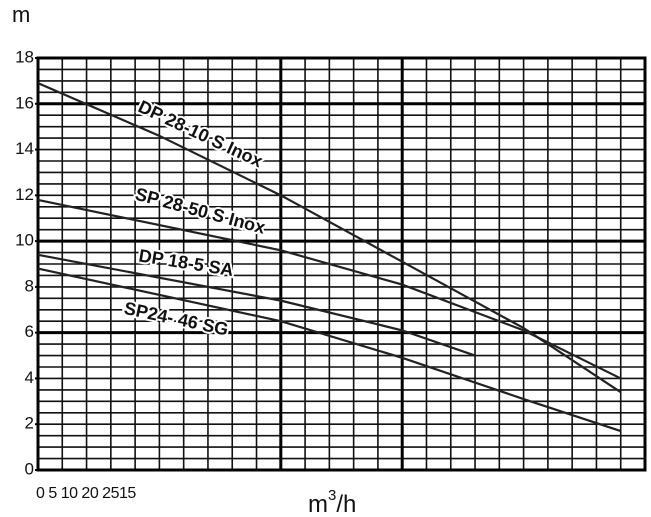 Image resolution: width=651 pixels, height=517 pixels. Describe the element at coordinates (256, 305) in the screenshot. I see `curve` at that location.